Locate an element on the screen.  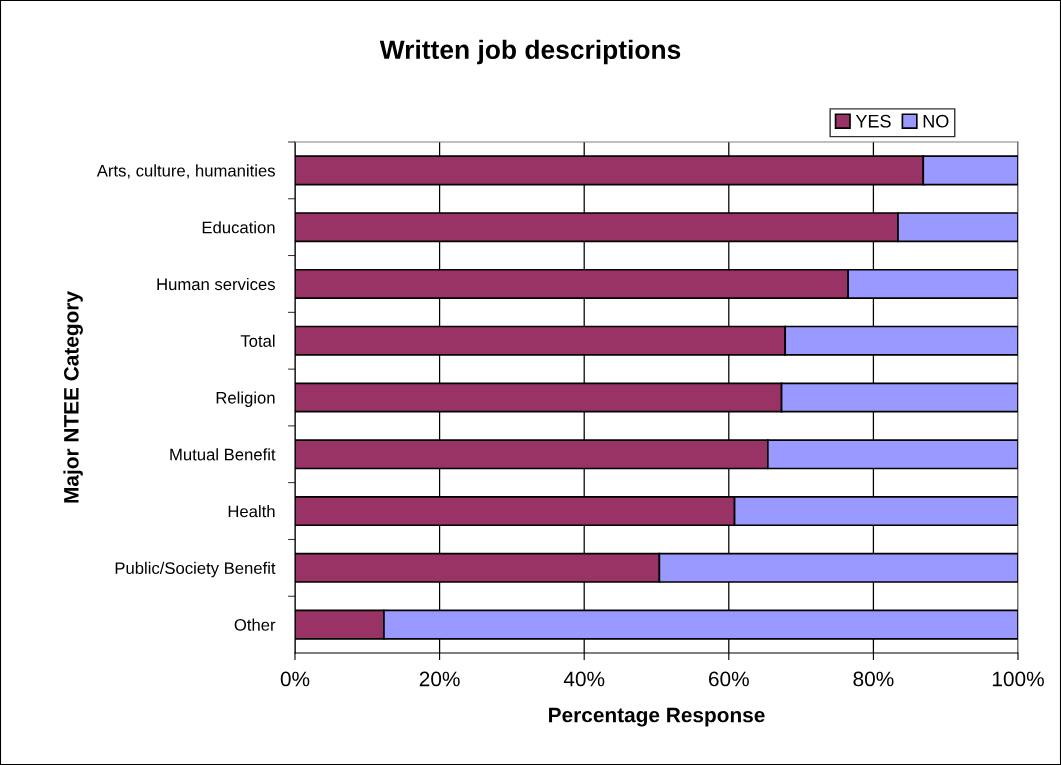
legend-label: NO is located at coordinates (936, 121).